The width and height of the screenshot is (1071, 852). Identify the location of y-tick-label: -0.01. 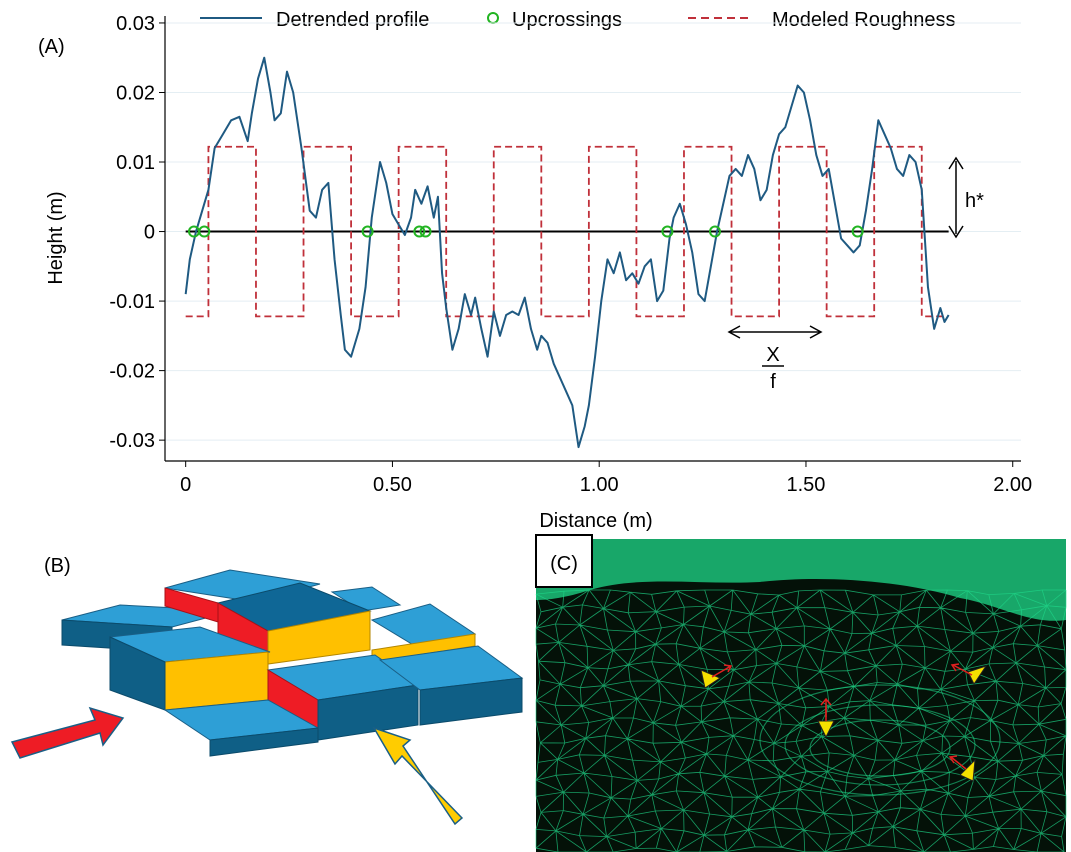
(132, 302).